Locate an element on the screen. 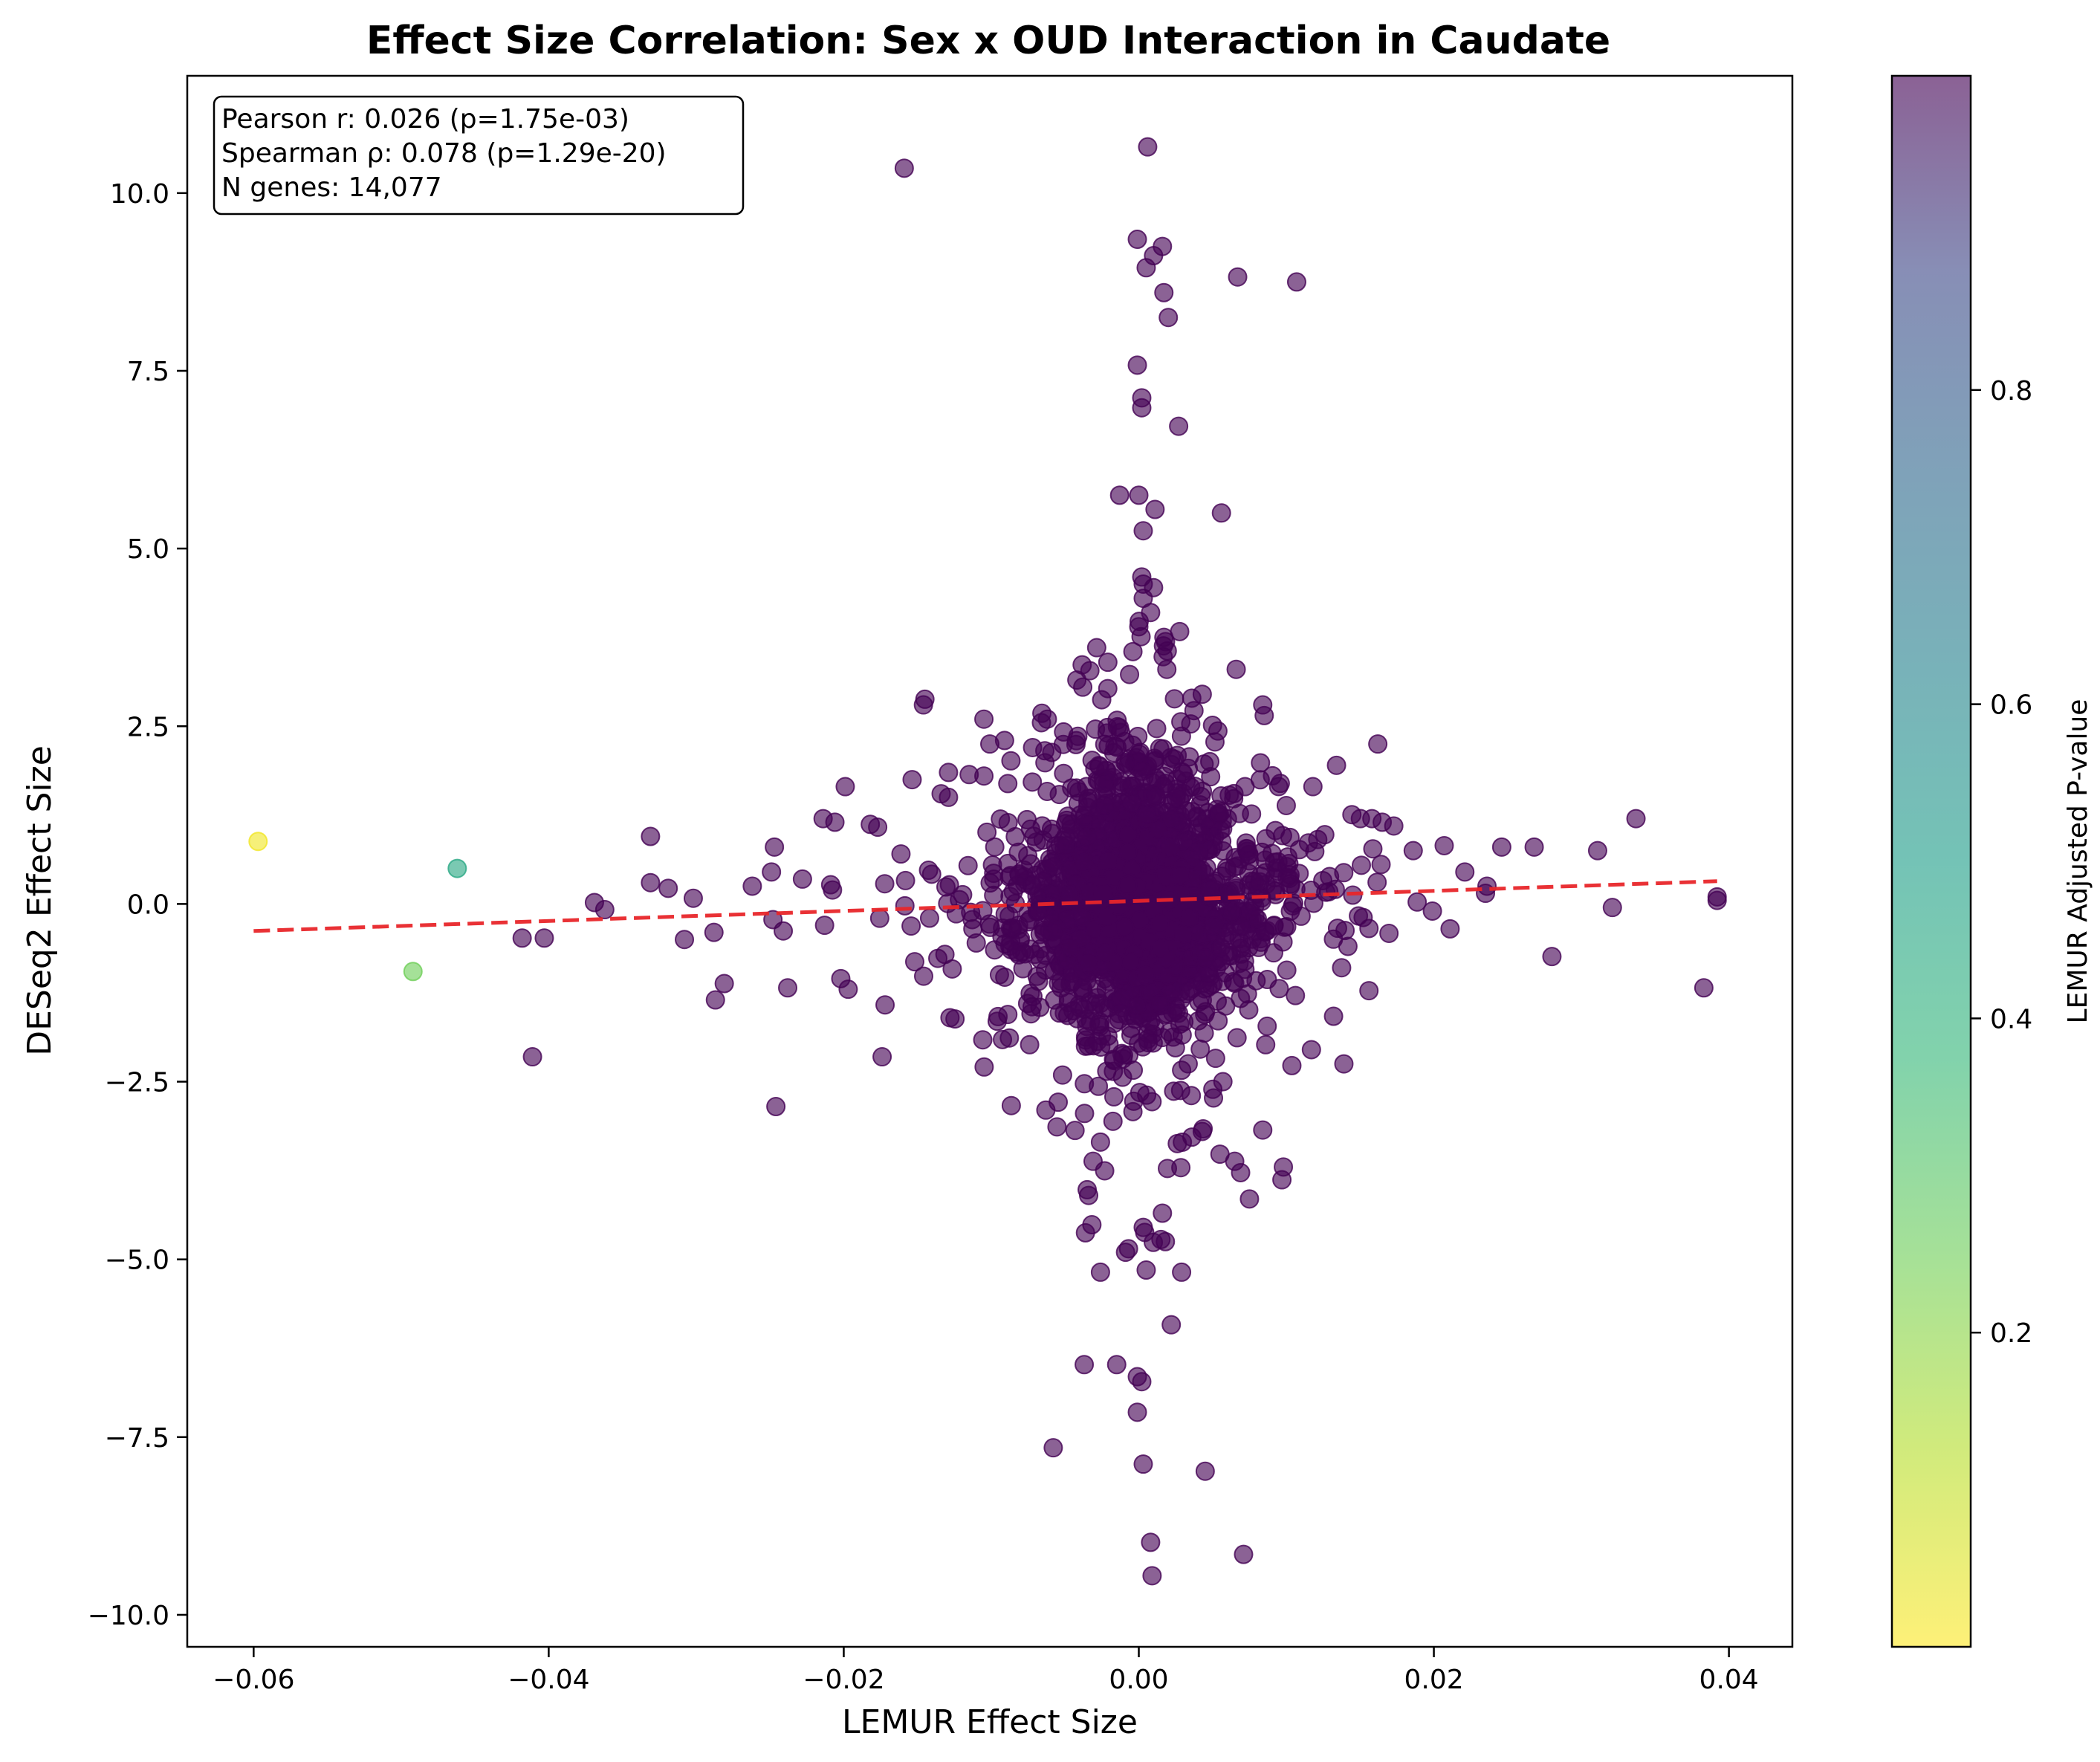  colorbar-label: LEMUR Adjusted P-value is located at coordinates (2078, 861).